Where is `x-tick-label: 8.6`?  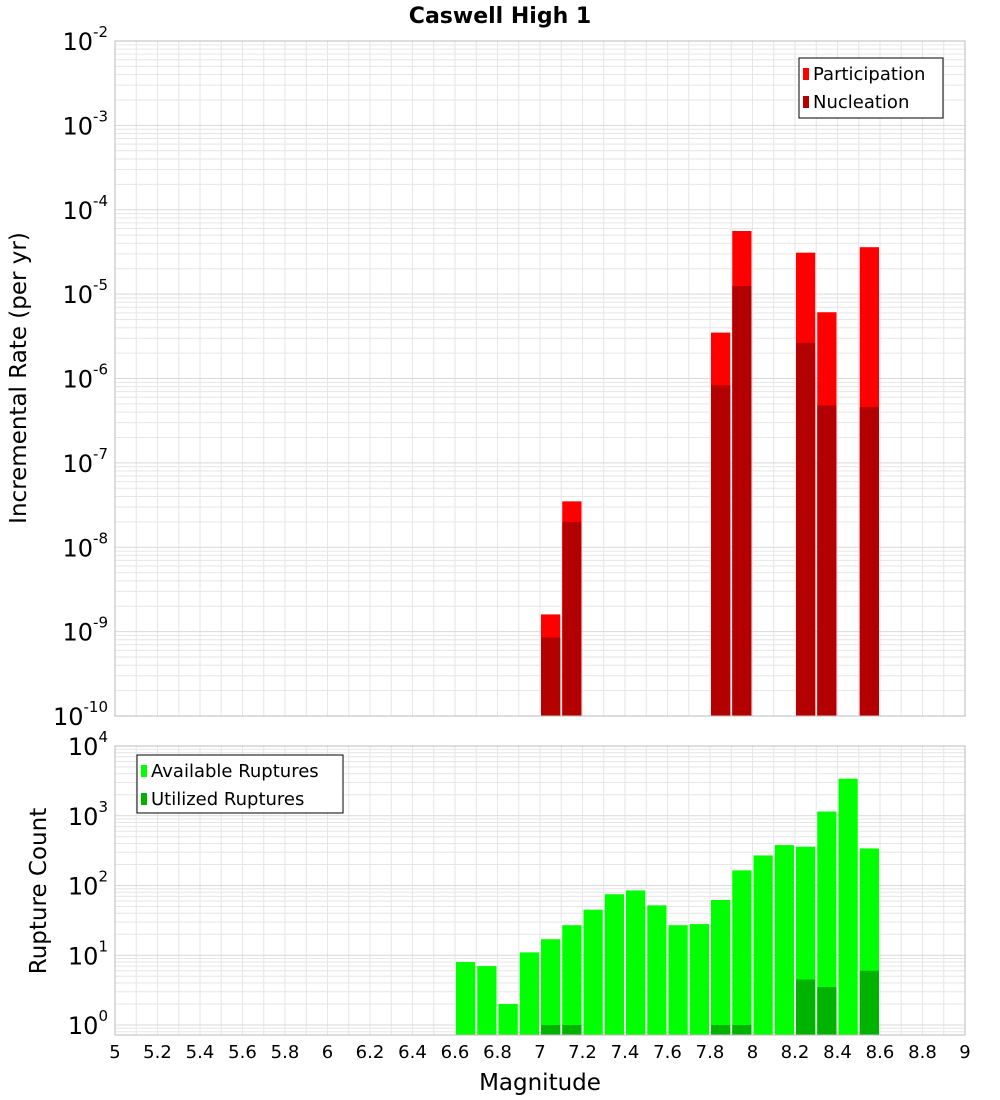 x-tick-label: 8.6 is located at coordinates (880, 1052).